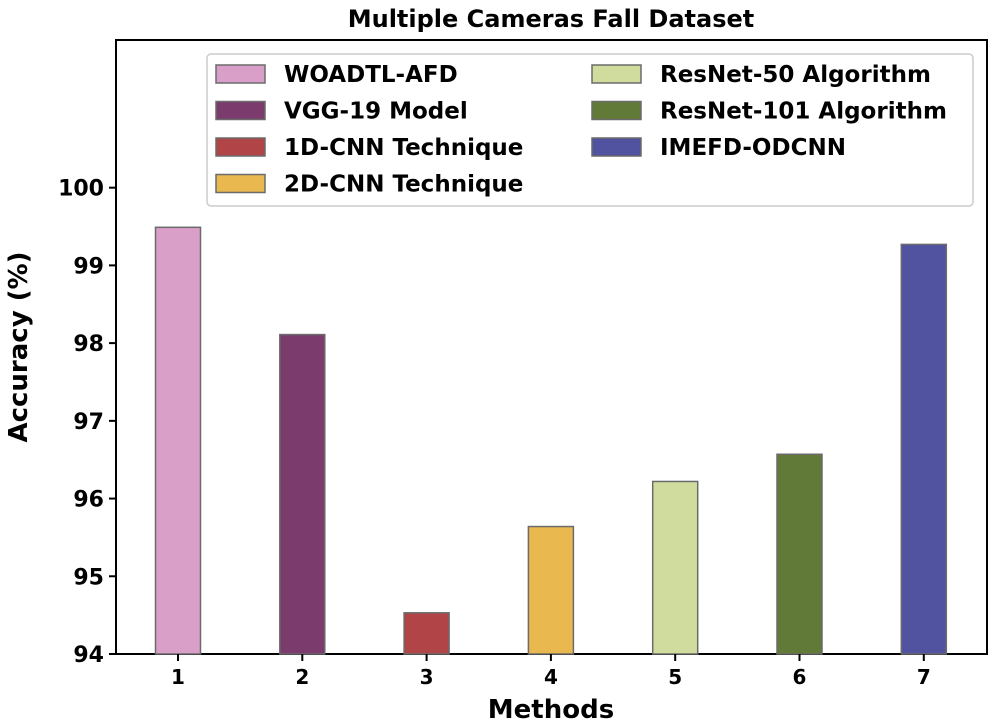 The height and width of the screenshot is (727, 995). I want to click on legend-item: WOADTL-AFD, so click(336, 75).